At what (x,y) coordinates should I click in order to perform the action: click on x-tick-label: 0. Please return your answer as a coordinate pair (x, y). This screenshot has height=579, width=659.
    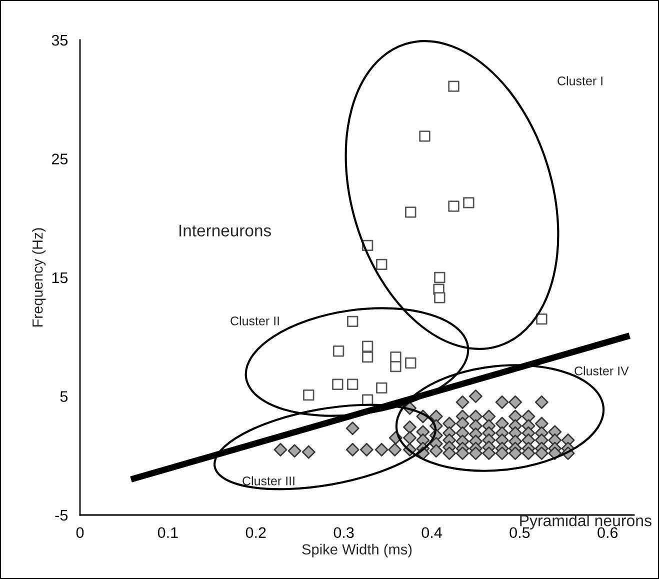
    Looking at the image, I should click on (80, 532).